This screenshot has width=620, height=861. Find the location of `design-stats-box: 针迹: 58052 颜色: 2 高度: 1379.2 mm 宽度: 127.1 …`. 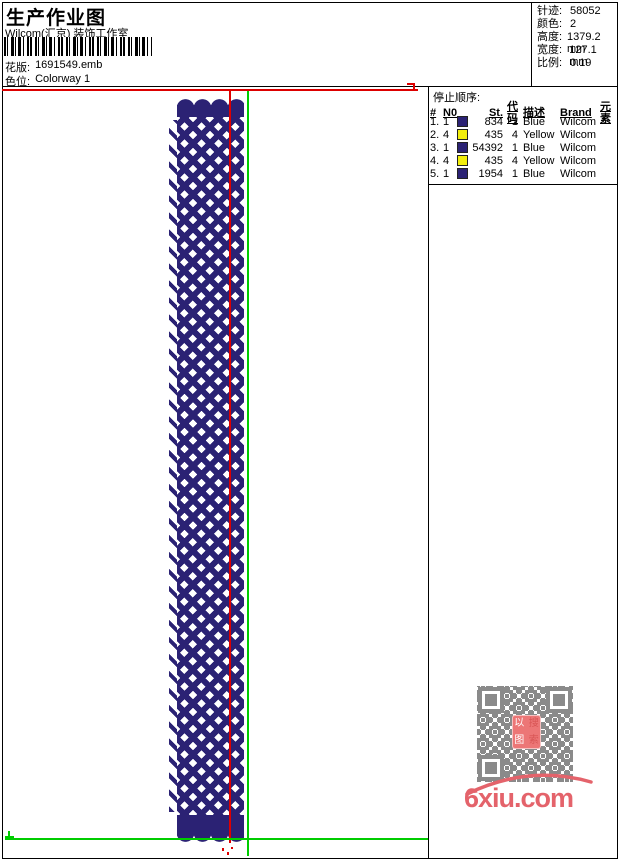

design-stats-box: 针迹: 58052 颜色: 2 高度: 1379.2 mm 宽度: 127.1 … is located at coordinates (574, 44).